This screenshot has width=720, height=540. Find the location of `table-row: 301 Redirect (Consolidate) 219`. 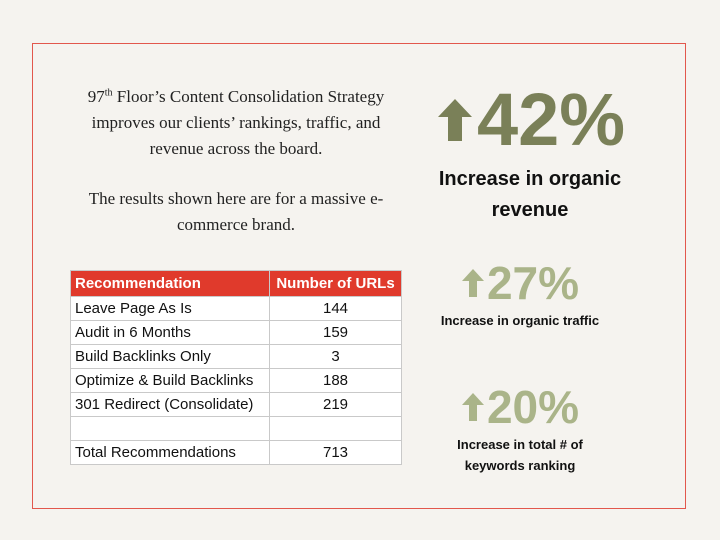

table-row: 301 Redirect (Consolidate) 219 is located at coordinates (236, 404).